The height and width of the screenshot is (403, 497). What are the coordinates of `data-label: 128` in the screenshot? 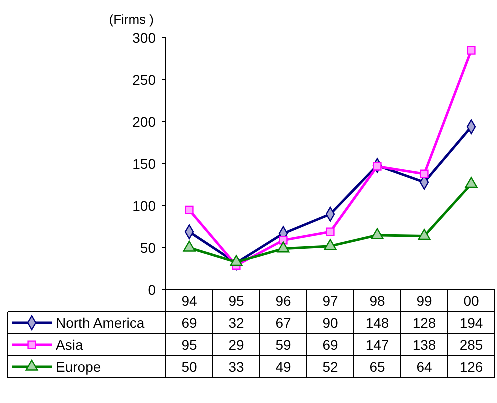 It's located at (424, 322).